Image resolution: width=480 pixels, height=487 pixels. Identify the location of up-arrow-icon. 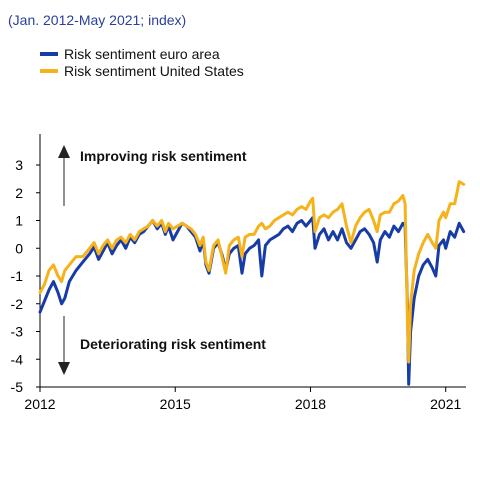
(64, 151).